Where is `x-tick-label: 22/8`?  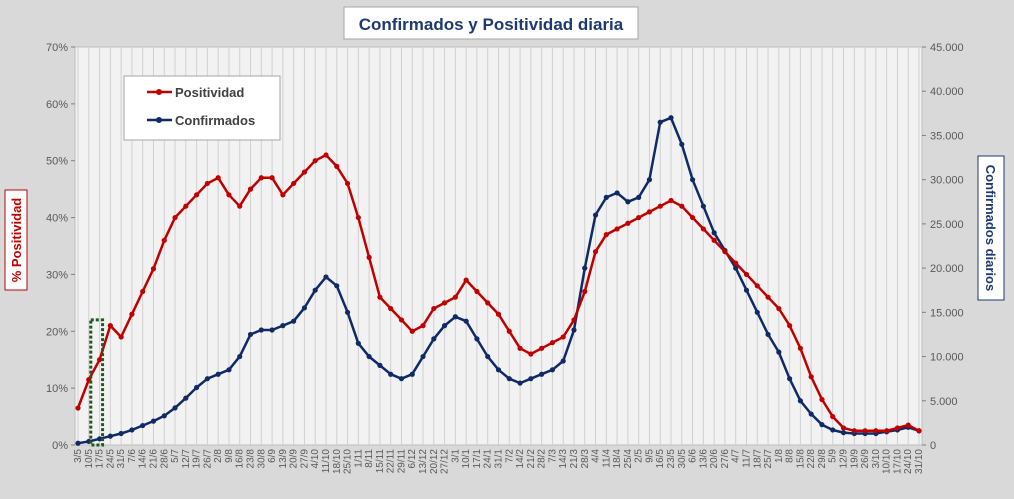
x-tick-label: 22/8 is located at coordinates (811, 459).